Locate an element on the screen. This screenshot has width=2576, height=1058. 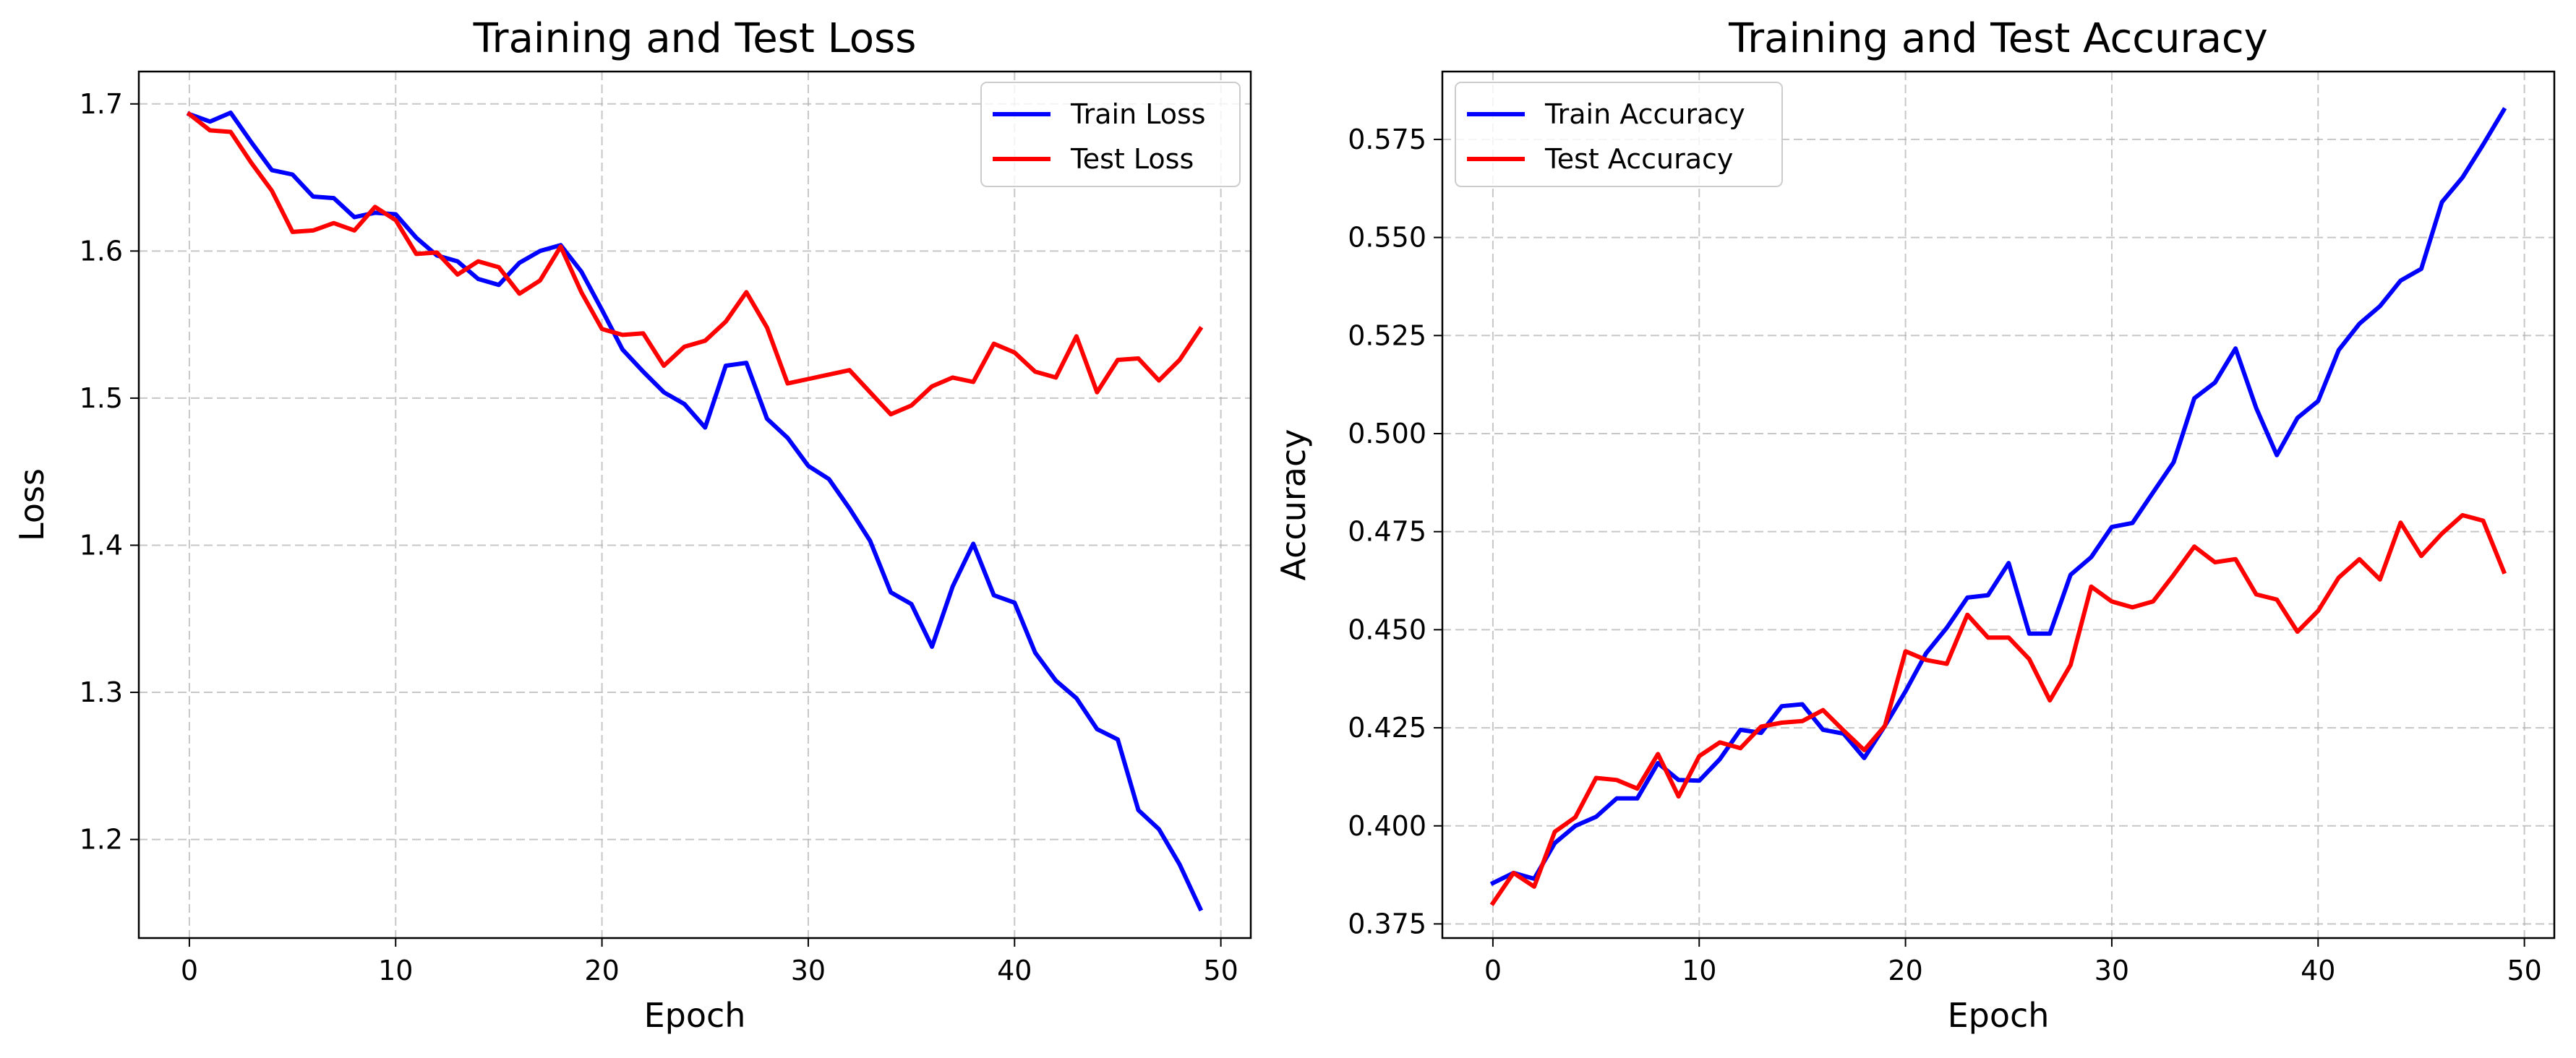
loss-x-tick-label: 30 is located at coordinates (809, 970).